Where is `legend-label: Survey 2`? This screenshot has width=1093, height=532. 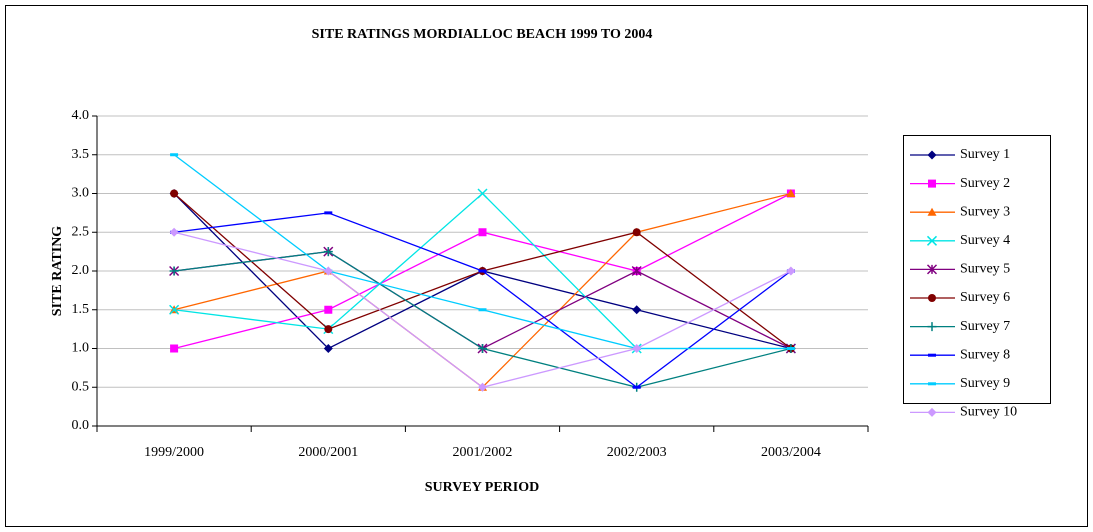
legend-label: Survey 2 is located at coordinates (985, 183).